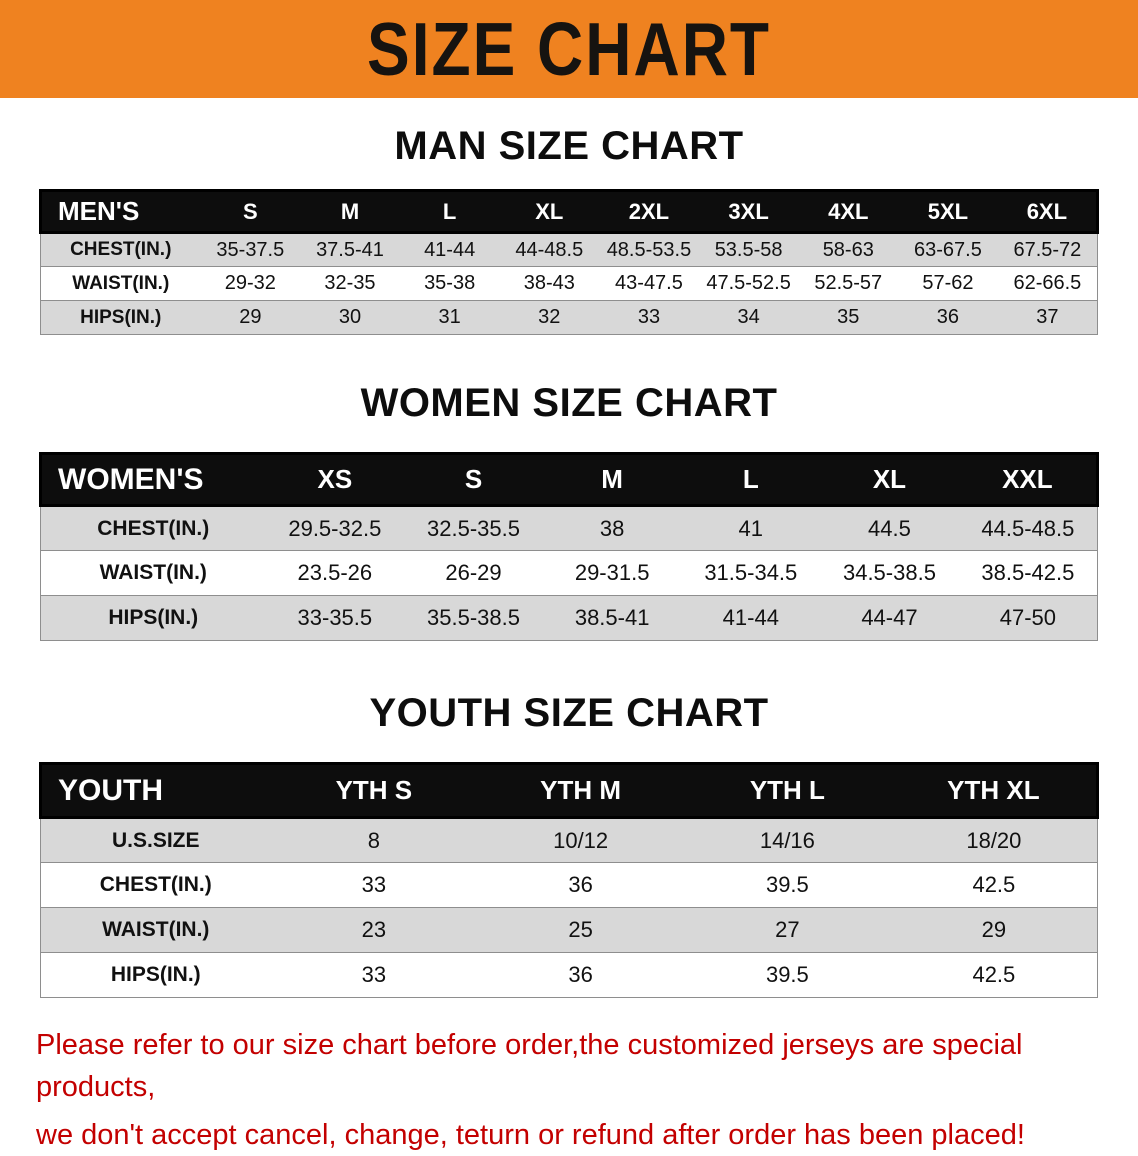 This screenshot has height=1156, width=1138. Describe the element at coordinates (889, 617) in the screenshot. I see `size-value-cell: 44-47` at that location.